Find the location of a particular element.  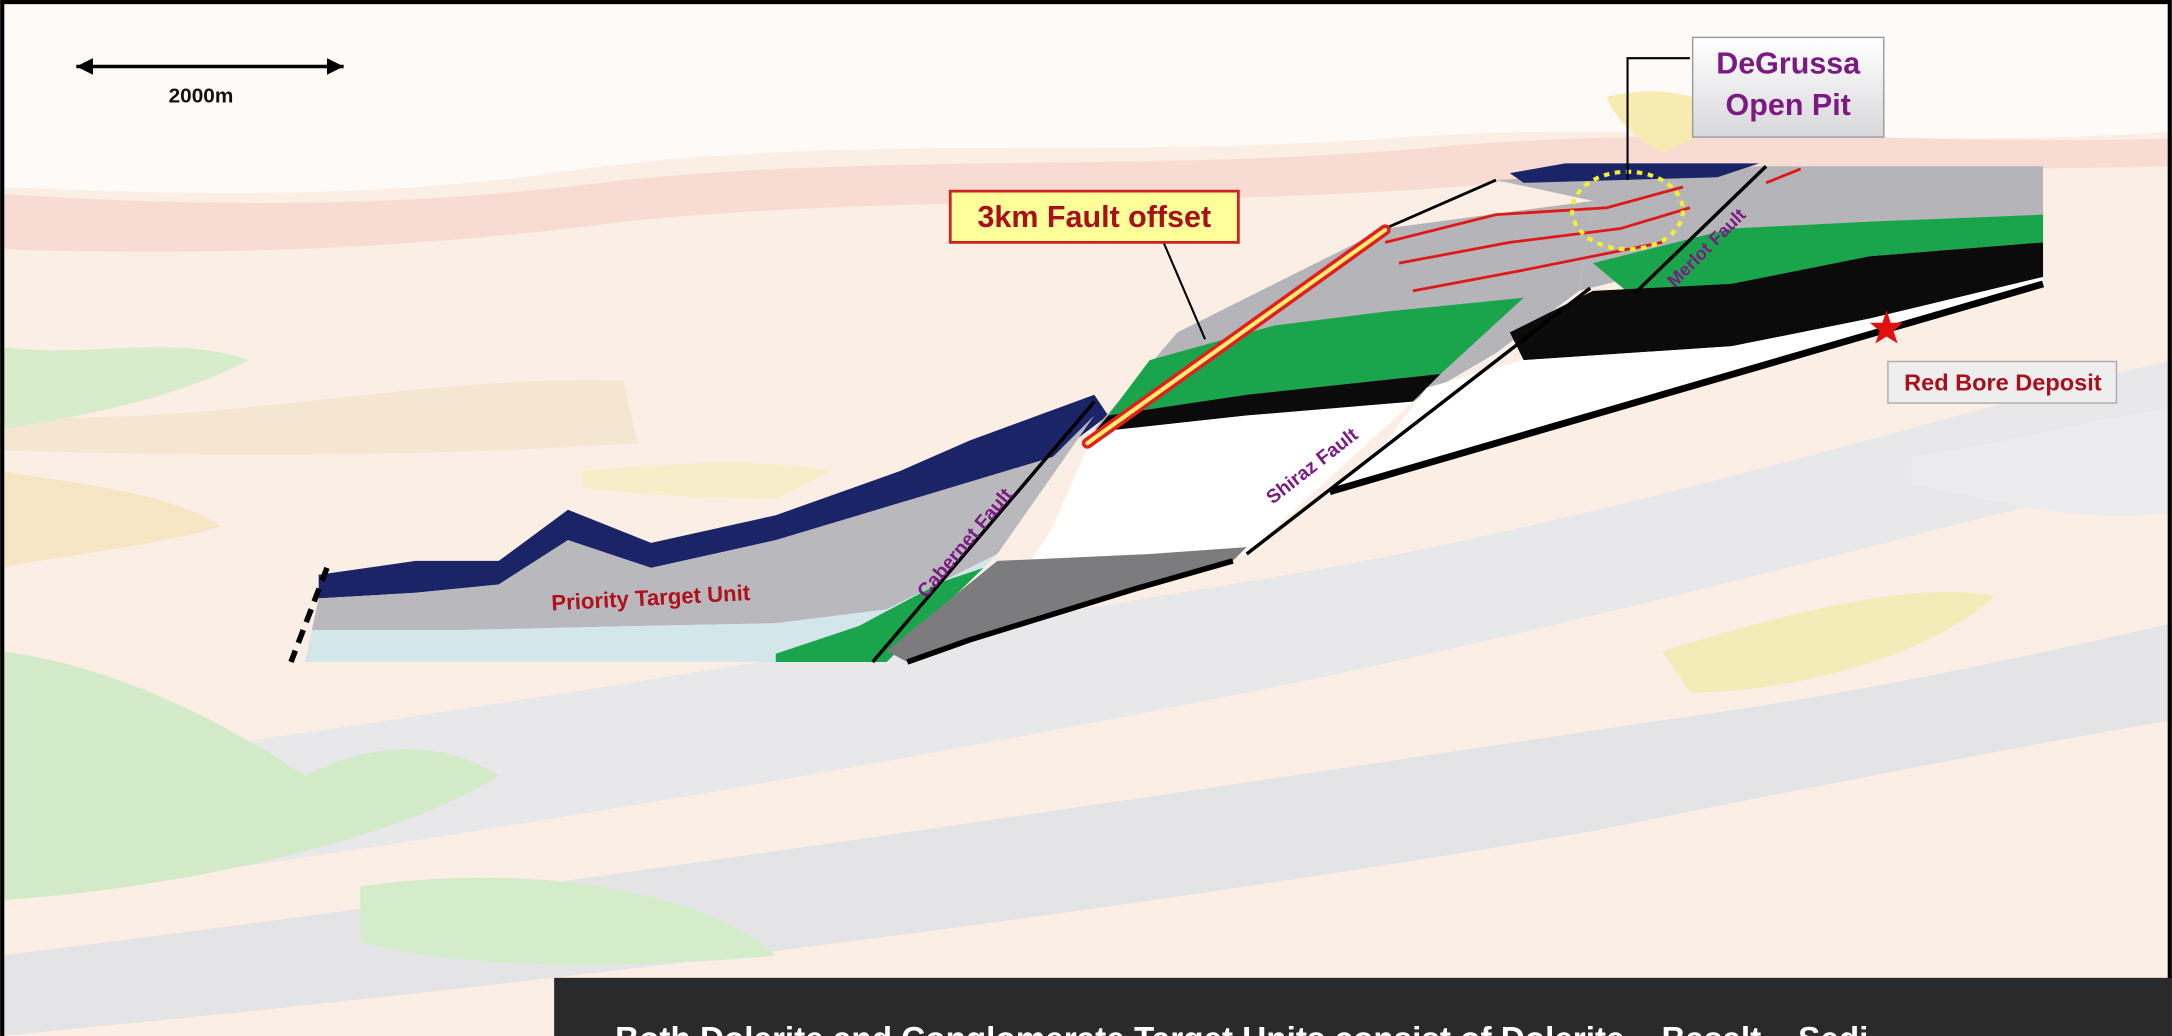

cabernet-fault-line is located at coordinates (983, 532).